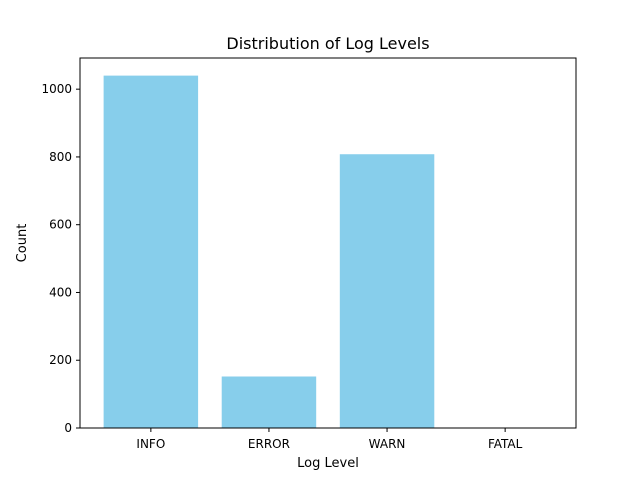  What do you see at coordinates (68, 428) in the screenshot?
I see `y-tick-label: 0` at bounding box center [68, 428].